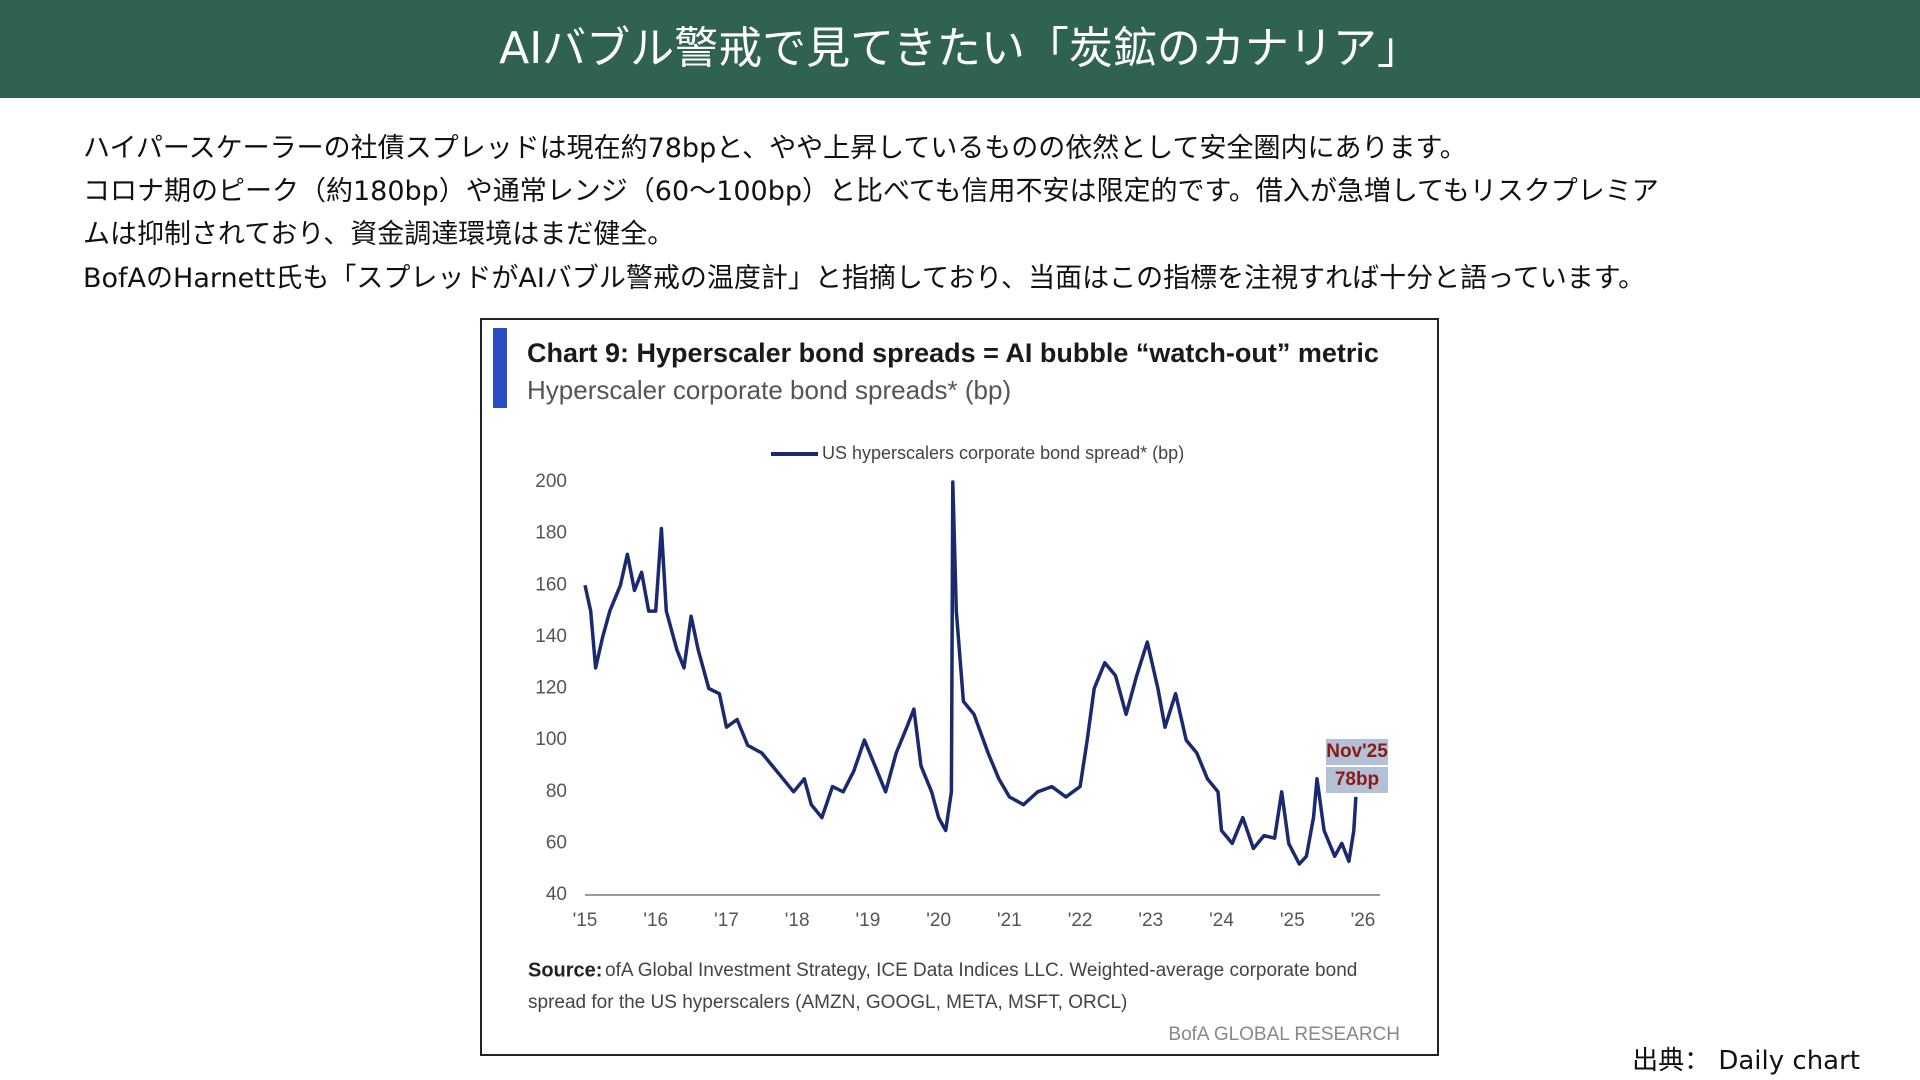  I want to click on body-line: ムは抑制されており、資金調達環境はまだ健全。, so click(379, 234).